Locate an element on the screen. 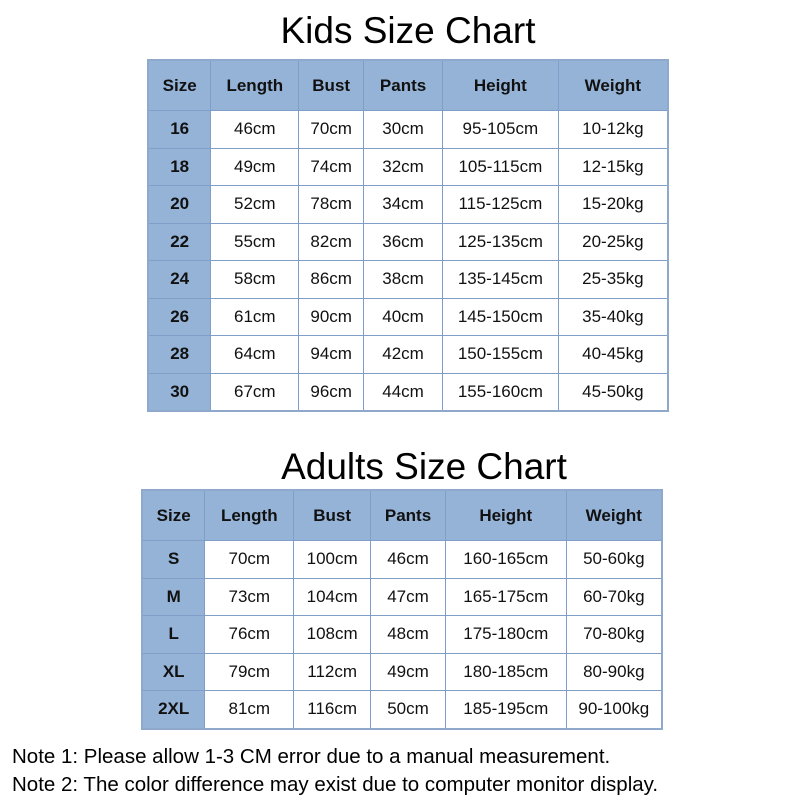 The height and width of the screenshot is (800, 800). table-row: 16 46cm 70cm 30cm 95-105cm 10-12kg is located at coordinates (408, 129).